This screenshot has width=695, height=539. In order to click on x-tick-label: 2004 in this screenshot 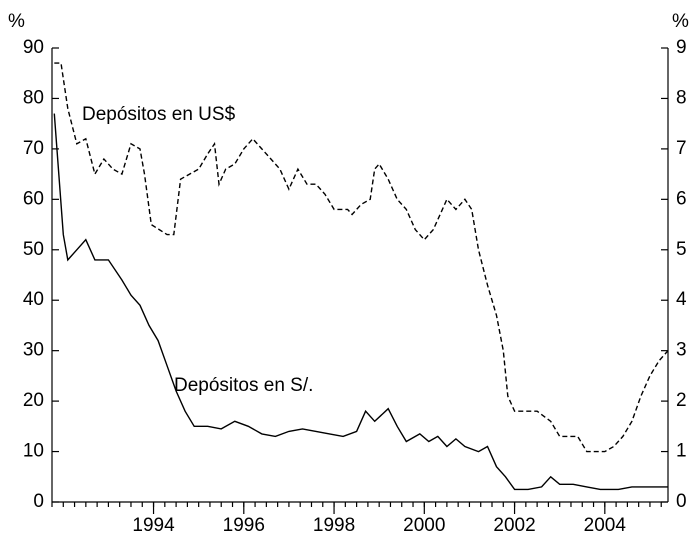, I will do `click(605, 525)`.